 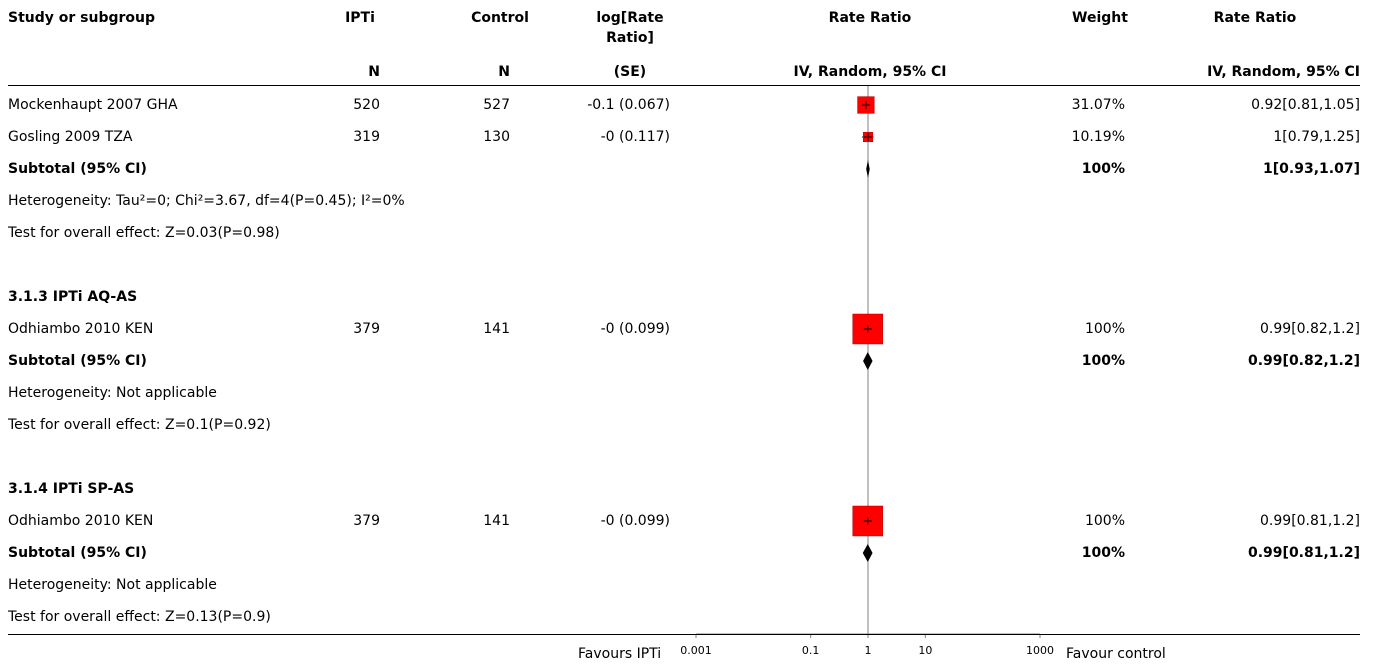 I want to click on n-control: 130, so click(x=496, y=137).